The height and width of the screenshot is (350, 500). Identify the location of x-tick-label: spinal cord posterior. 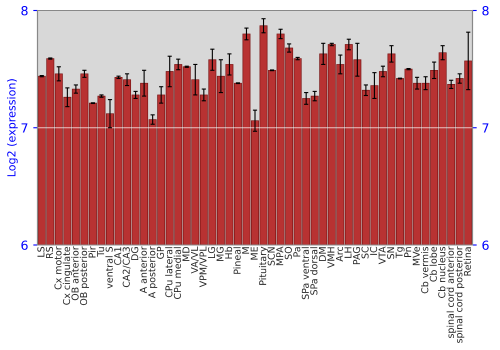
(459, 294).